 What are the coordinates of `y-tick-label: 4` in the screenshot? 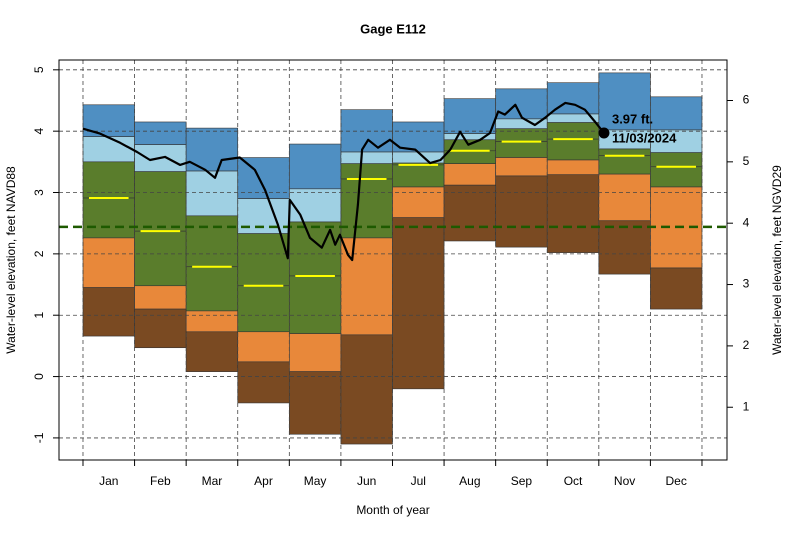 It's located at (39, 131).